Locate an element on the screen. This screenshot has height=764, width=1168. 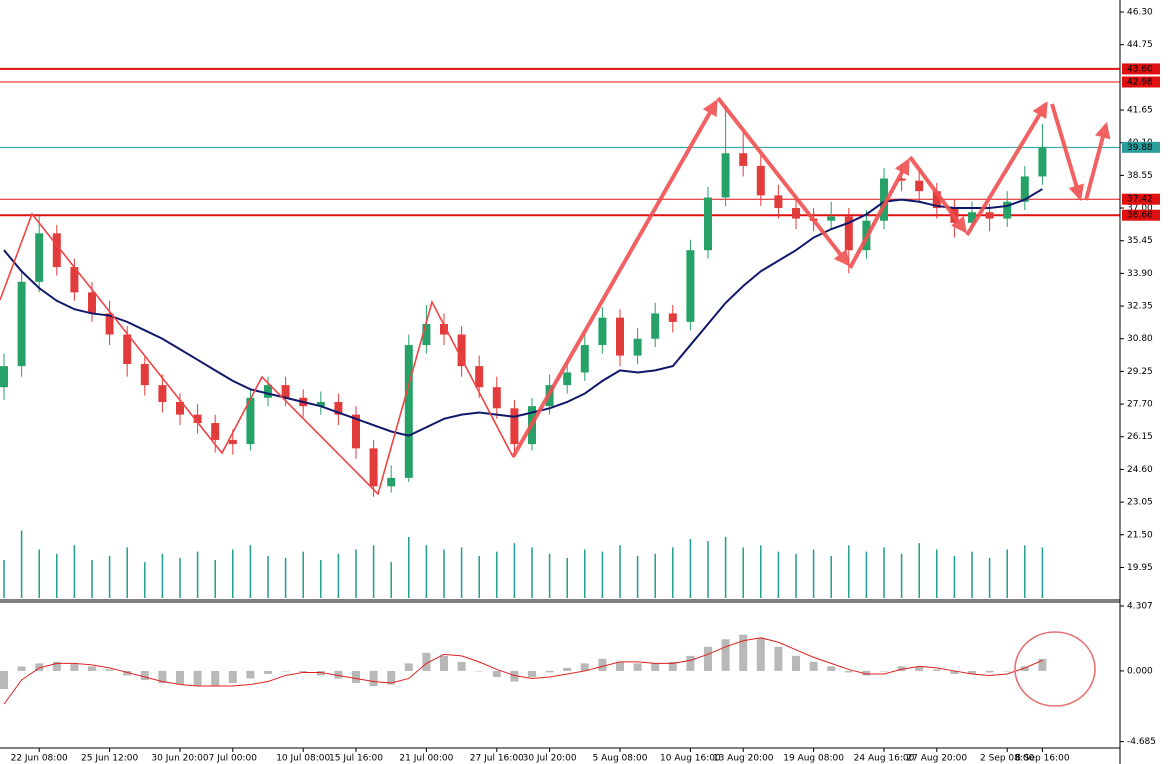
y-tick-label: 46.30 is located at coordinates (1140, 13).